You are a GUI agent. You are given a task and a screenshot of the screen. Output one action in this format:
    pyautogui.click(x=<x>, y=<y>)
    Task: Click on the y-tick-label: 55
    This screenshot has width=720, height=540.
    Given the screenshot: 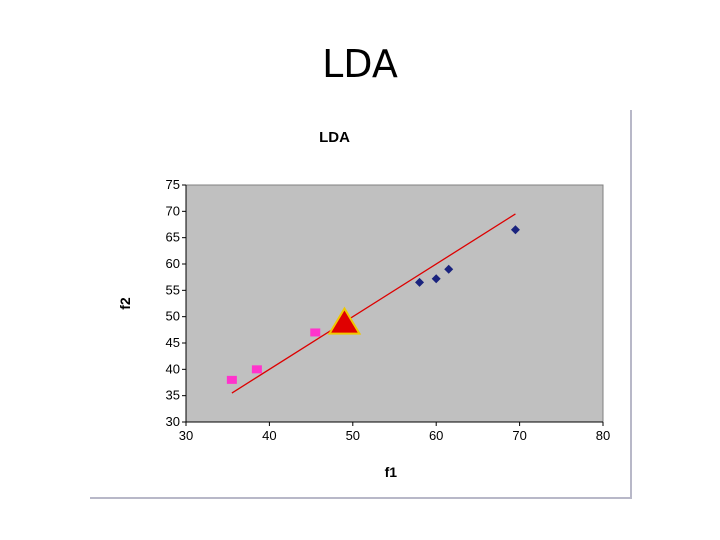 What is the action you would take?
    pyautogui.click(x=173, y=289)
    